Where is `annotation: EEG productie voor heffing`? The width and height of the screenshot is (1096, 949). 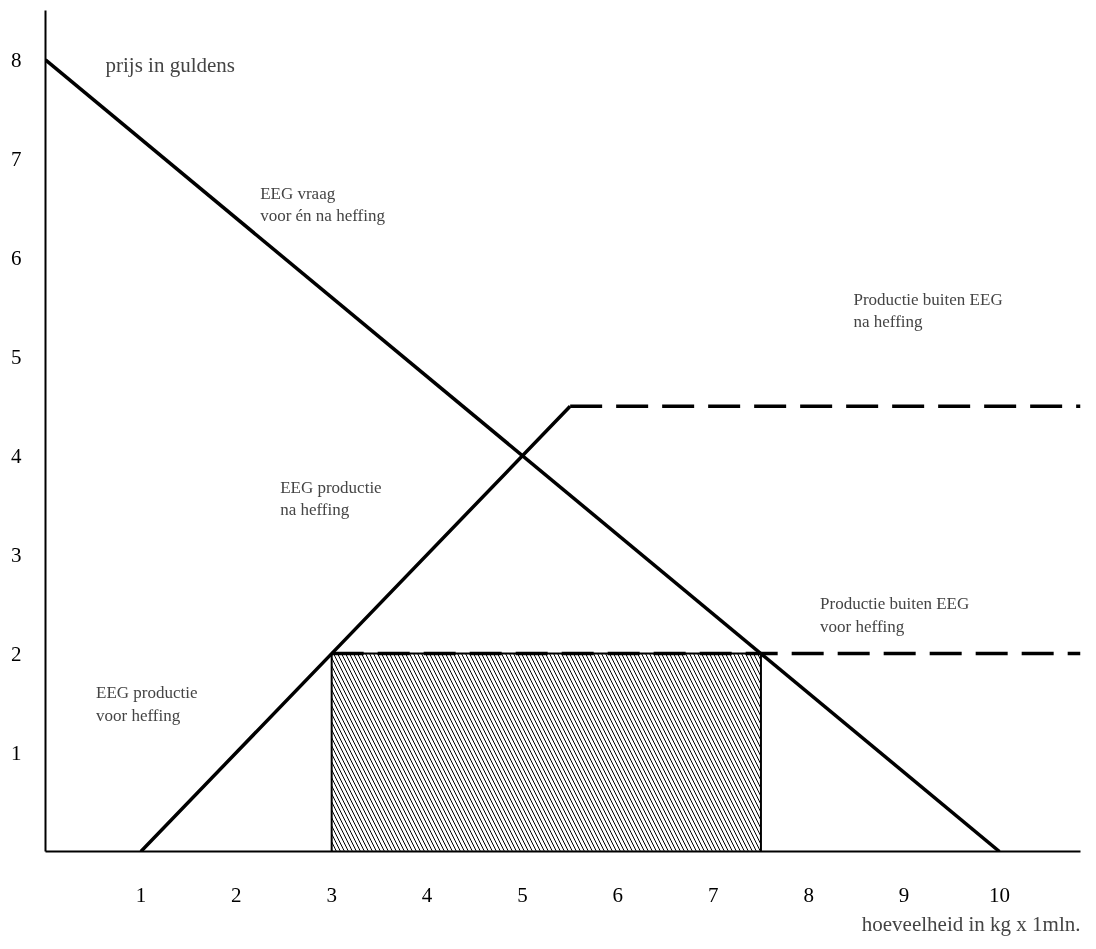
annotation: EEG productie voor heffing is located at coordinates (147, 704).